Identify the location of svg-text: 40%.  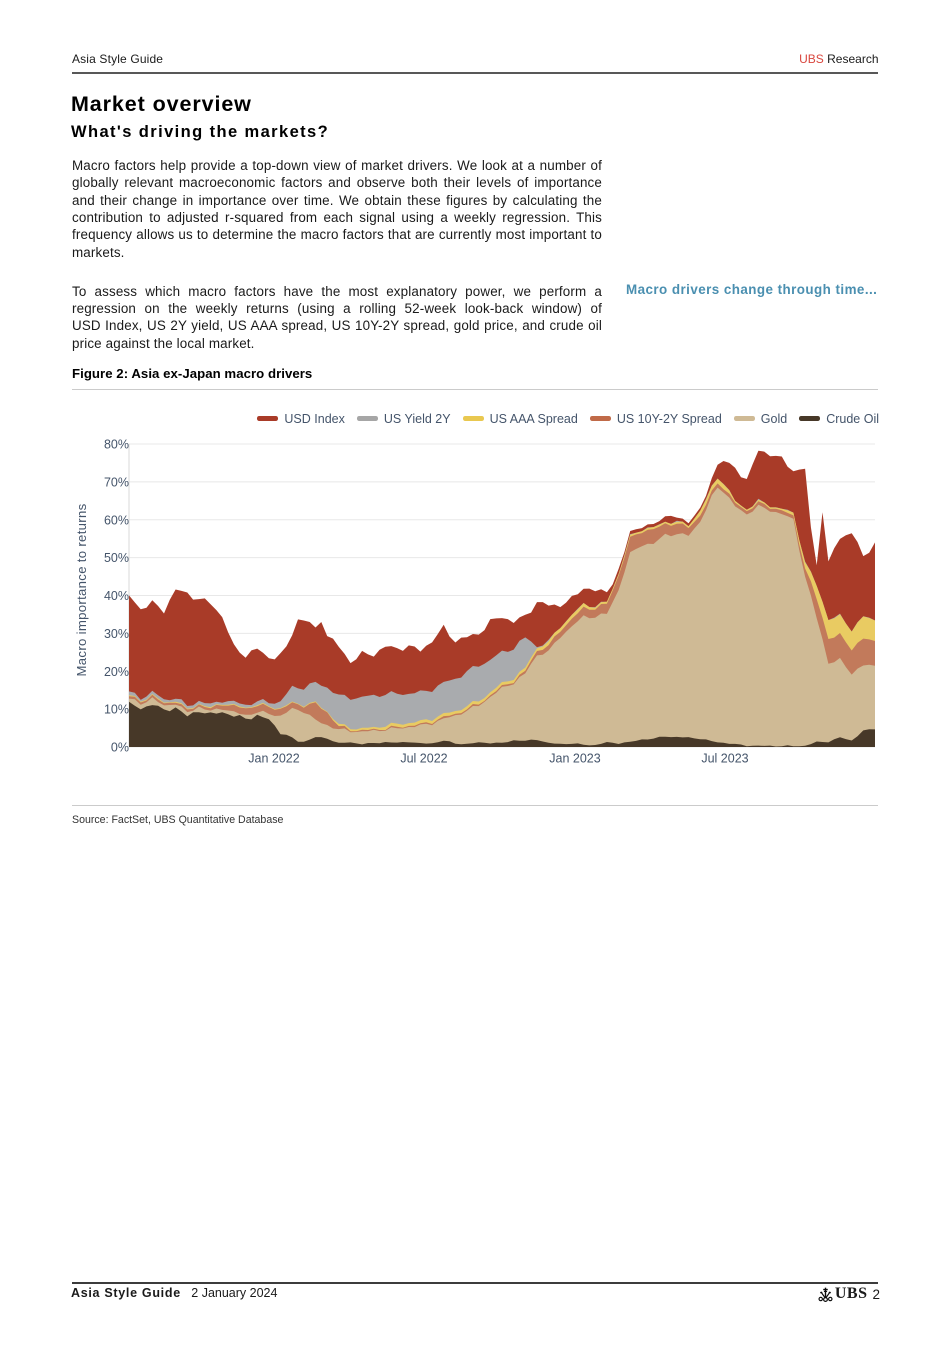
(116, 596).